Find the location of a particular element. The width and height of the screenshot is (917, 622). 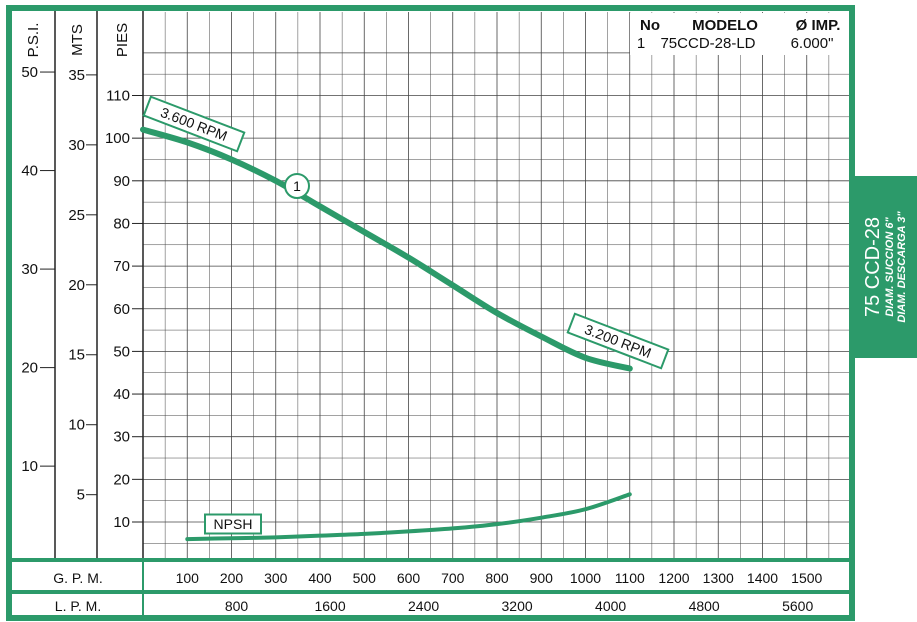

legend-header: MODELO is located at coordinates (725, 25).